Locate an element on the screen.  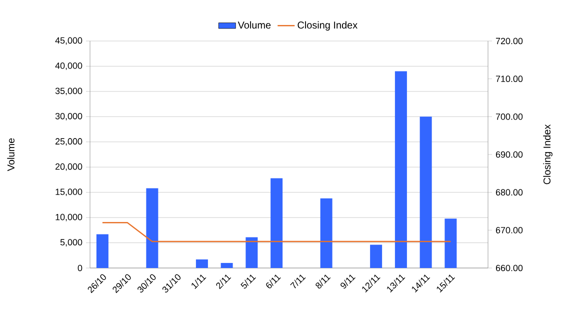
y-tick-label: 10,000 is located at coordinates (69, 218).